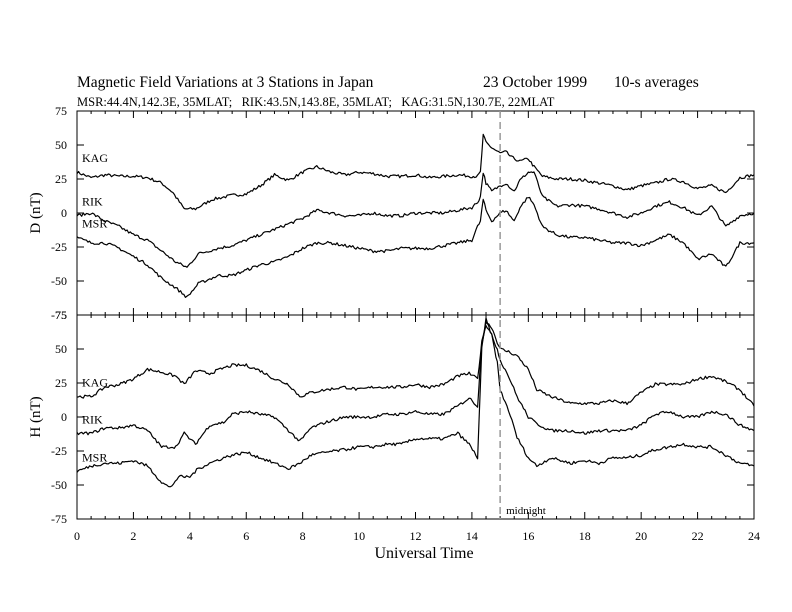 This screenshot has width=792, height=612. I want to click on series-line-rik, so click(415, 219).